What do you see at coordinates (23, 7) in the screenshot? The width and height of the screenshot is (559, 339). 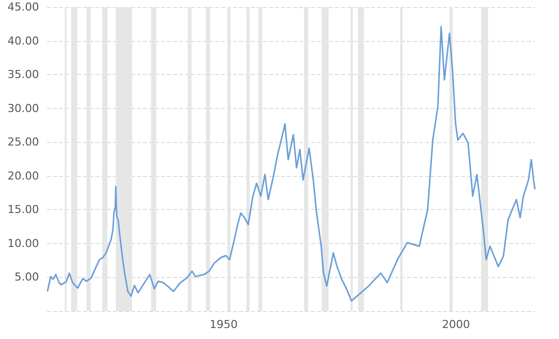 I see `y-tick-label: 45.00` at bounding box center [23, 7].